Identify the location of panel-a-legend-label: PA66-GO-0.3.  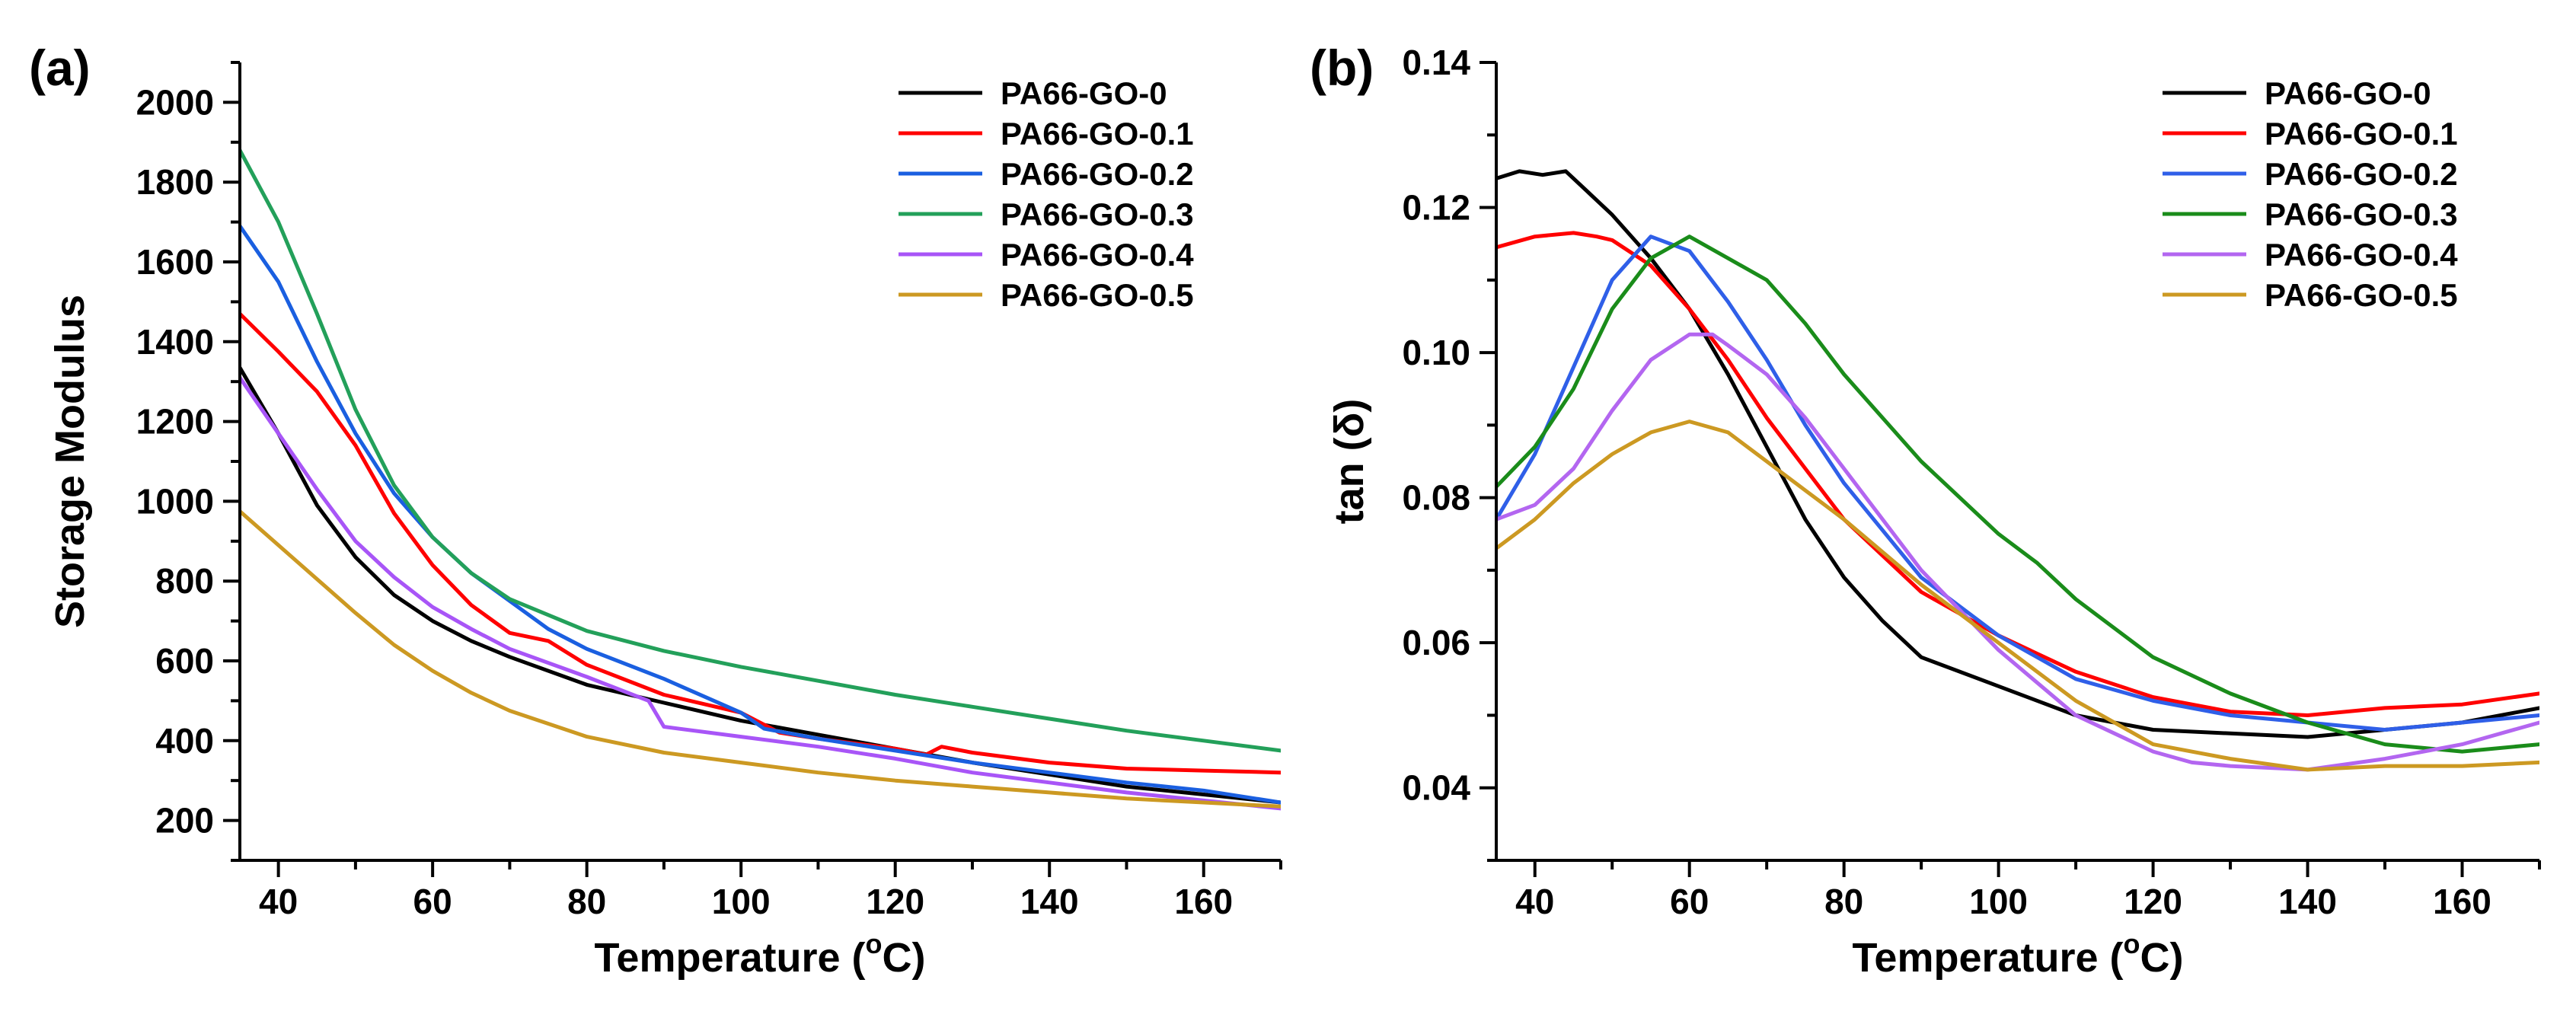
(1097, 214).